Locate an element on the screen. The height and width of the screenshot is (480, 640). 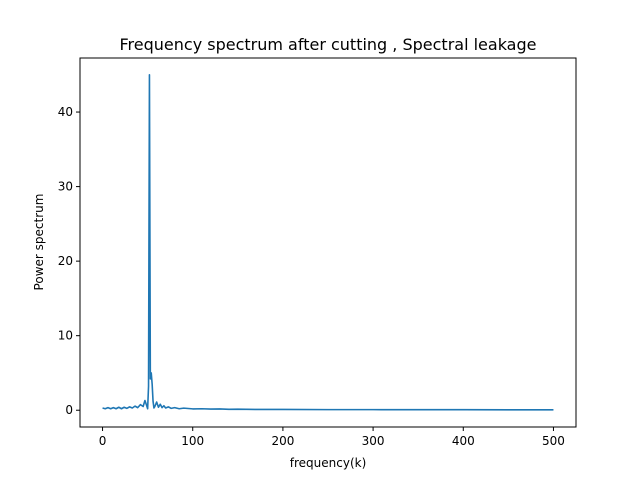
x-tick-label: 400 is located at coordinates (463, 441).